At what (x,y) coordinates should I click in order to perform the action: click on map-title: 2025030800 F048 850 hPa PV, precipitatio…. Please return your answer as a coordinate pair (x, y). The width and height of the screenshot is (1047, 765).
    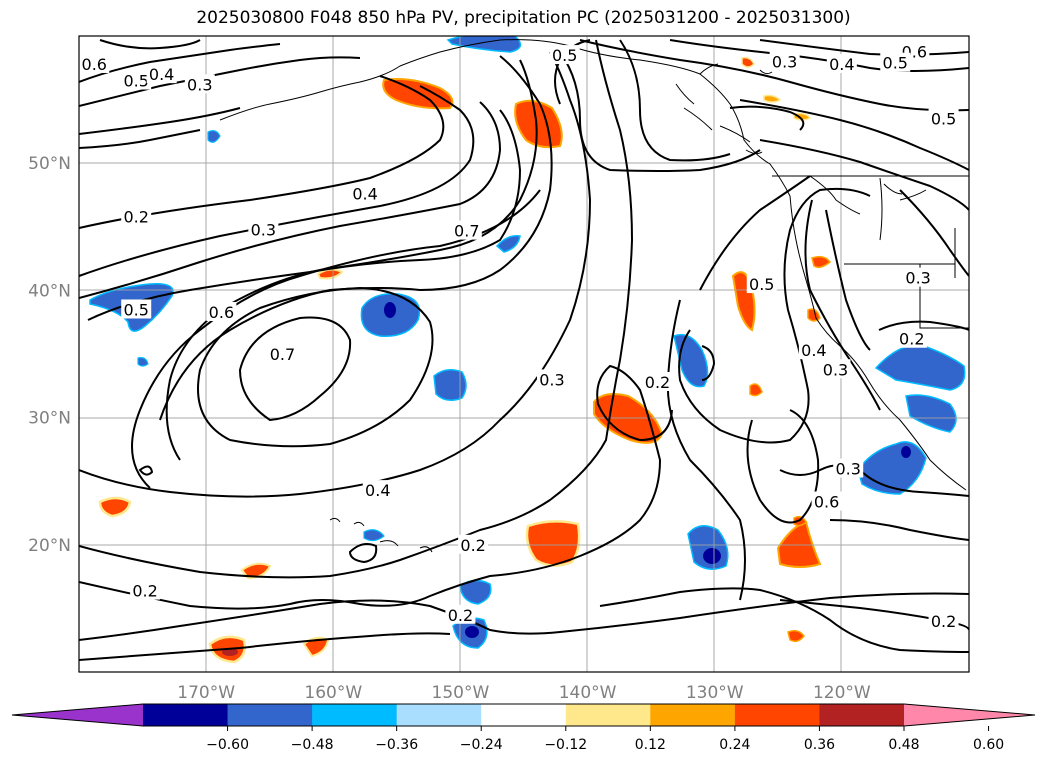
    Looking at the image, I should click on (523, 18).